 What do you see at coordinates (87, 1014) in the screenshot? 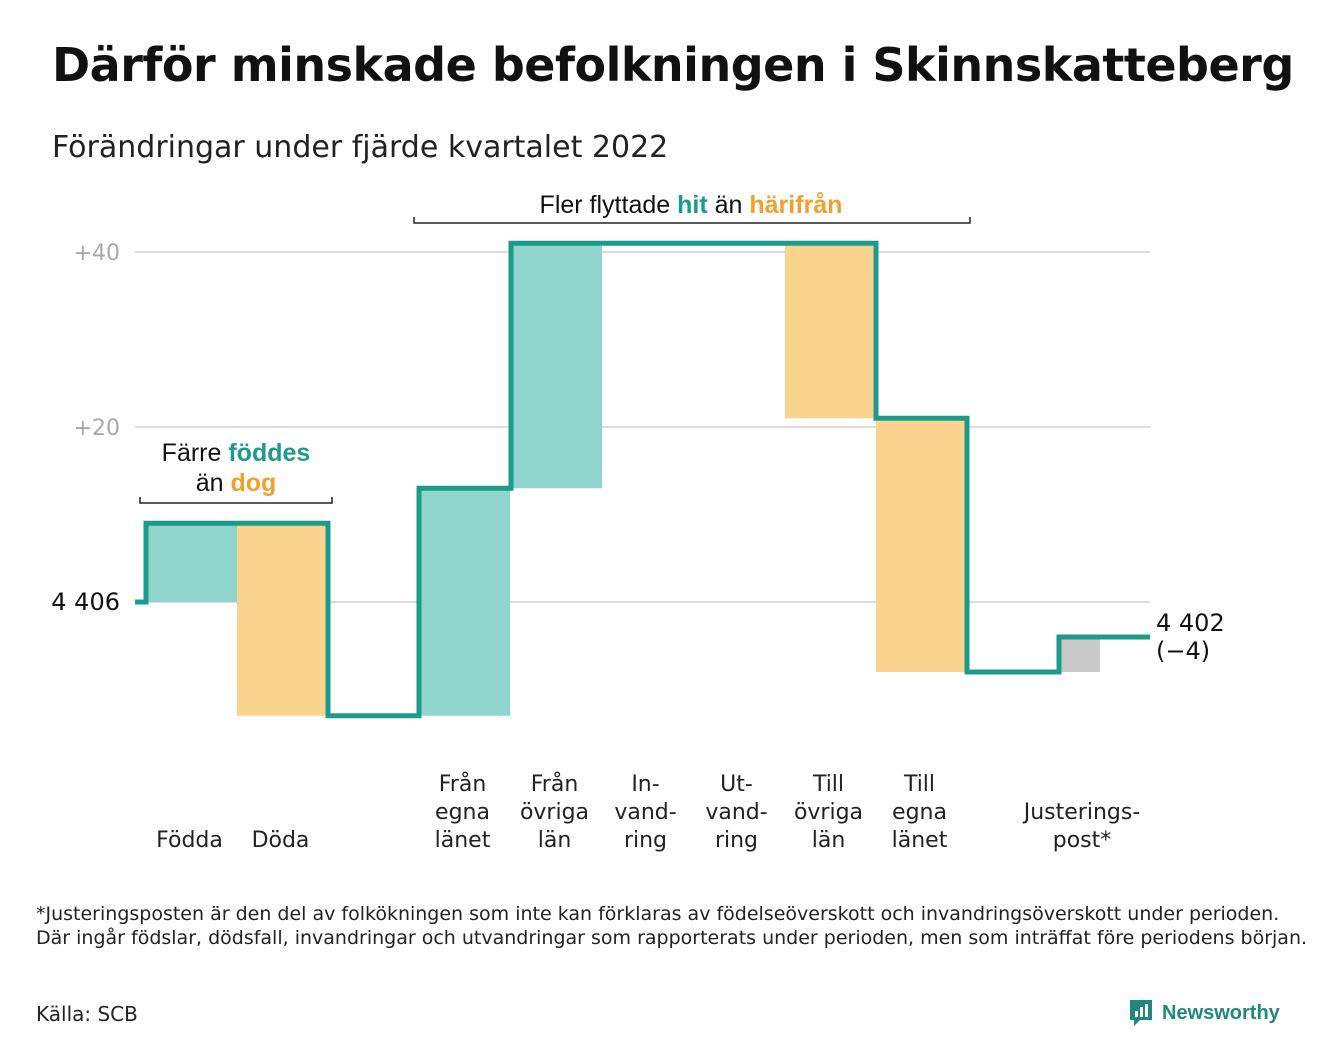
I see `source-text: Källa: SCB` at bounding box center [87, 1014].